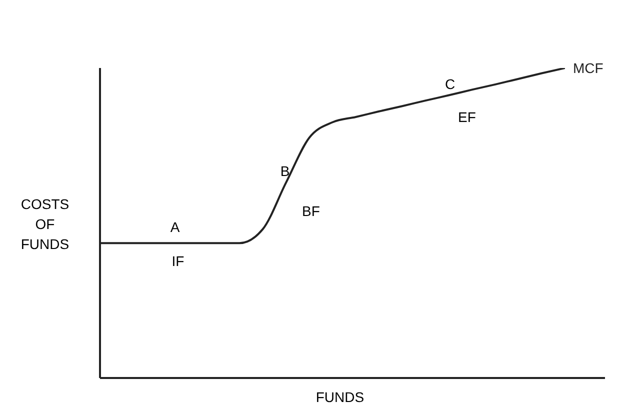  Describe the element at coordinates (588, 68) in the screenshot. I see `series-label: MCF` at that location.